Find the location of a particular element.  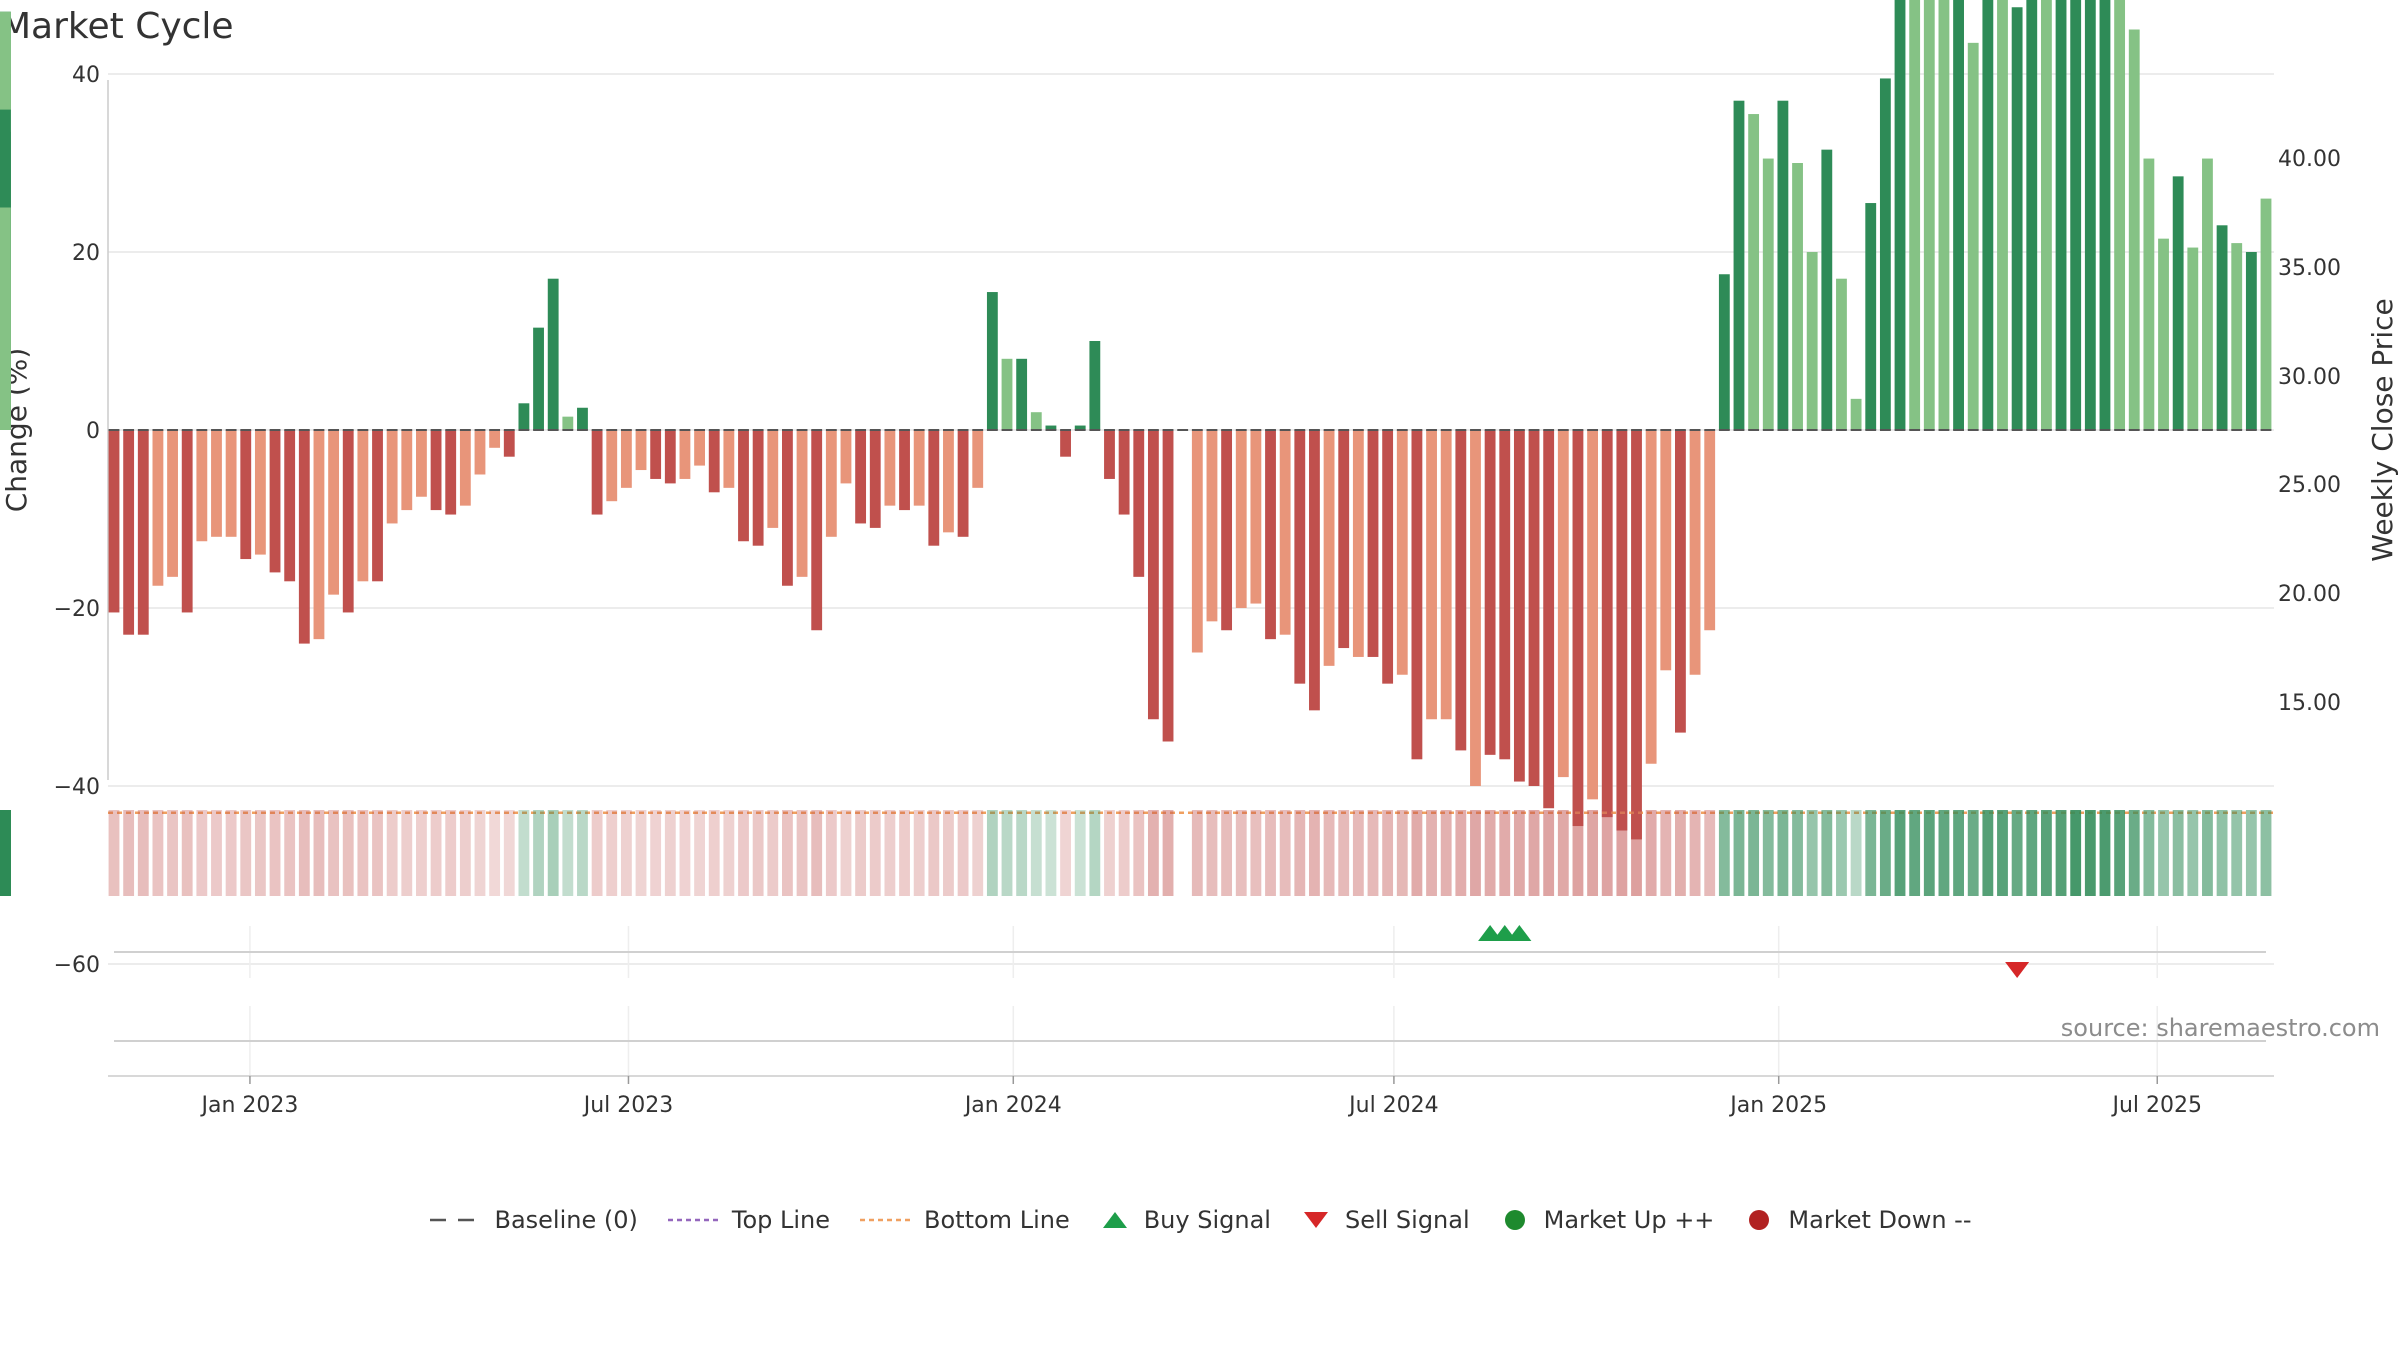

left-tick-label: 40 is located at coordinates (86, 75).